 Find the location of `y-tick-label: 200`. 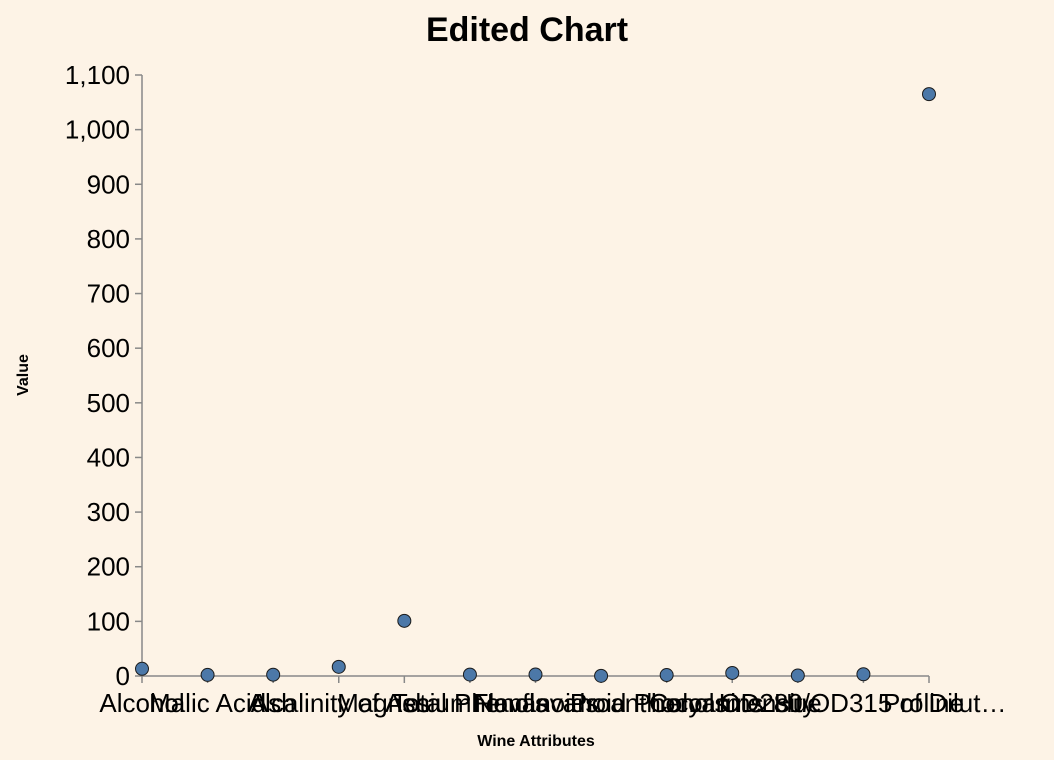

y-tick-label: 200 is located at coordinates (108, 567).